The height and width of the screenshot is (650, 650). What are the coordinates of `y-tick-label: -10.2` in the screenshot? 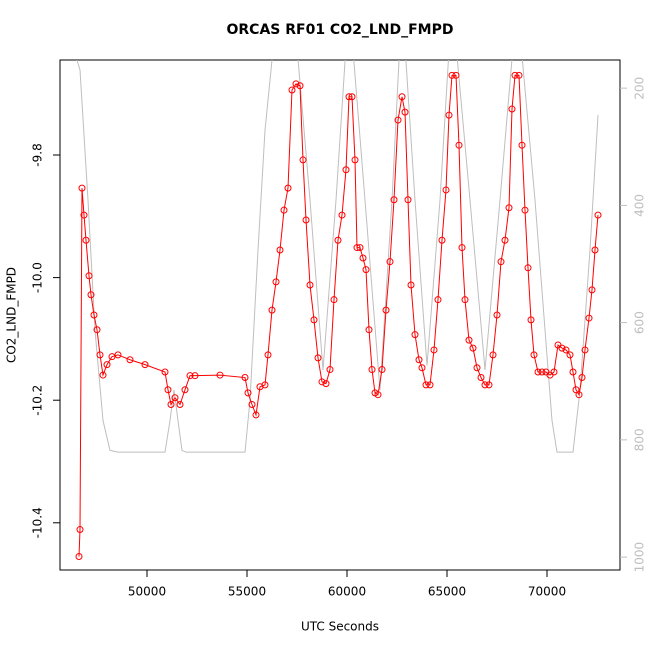 It's located at (38, 400).